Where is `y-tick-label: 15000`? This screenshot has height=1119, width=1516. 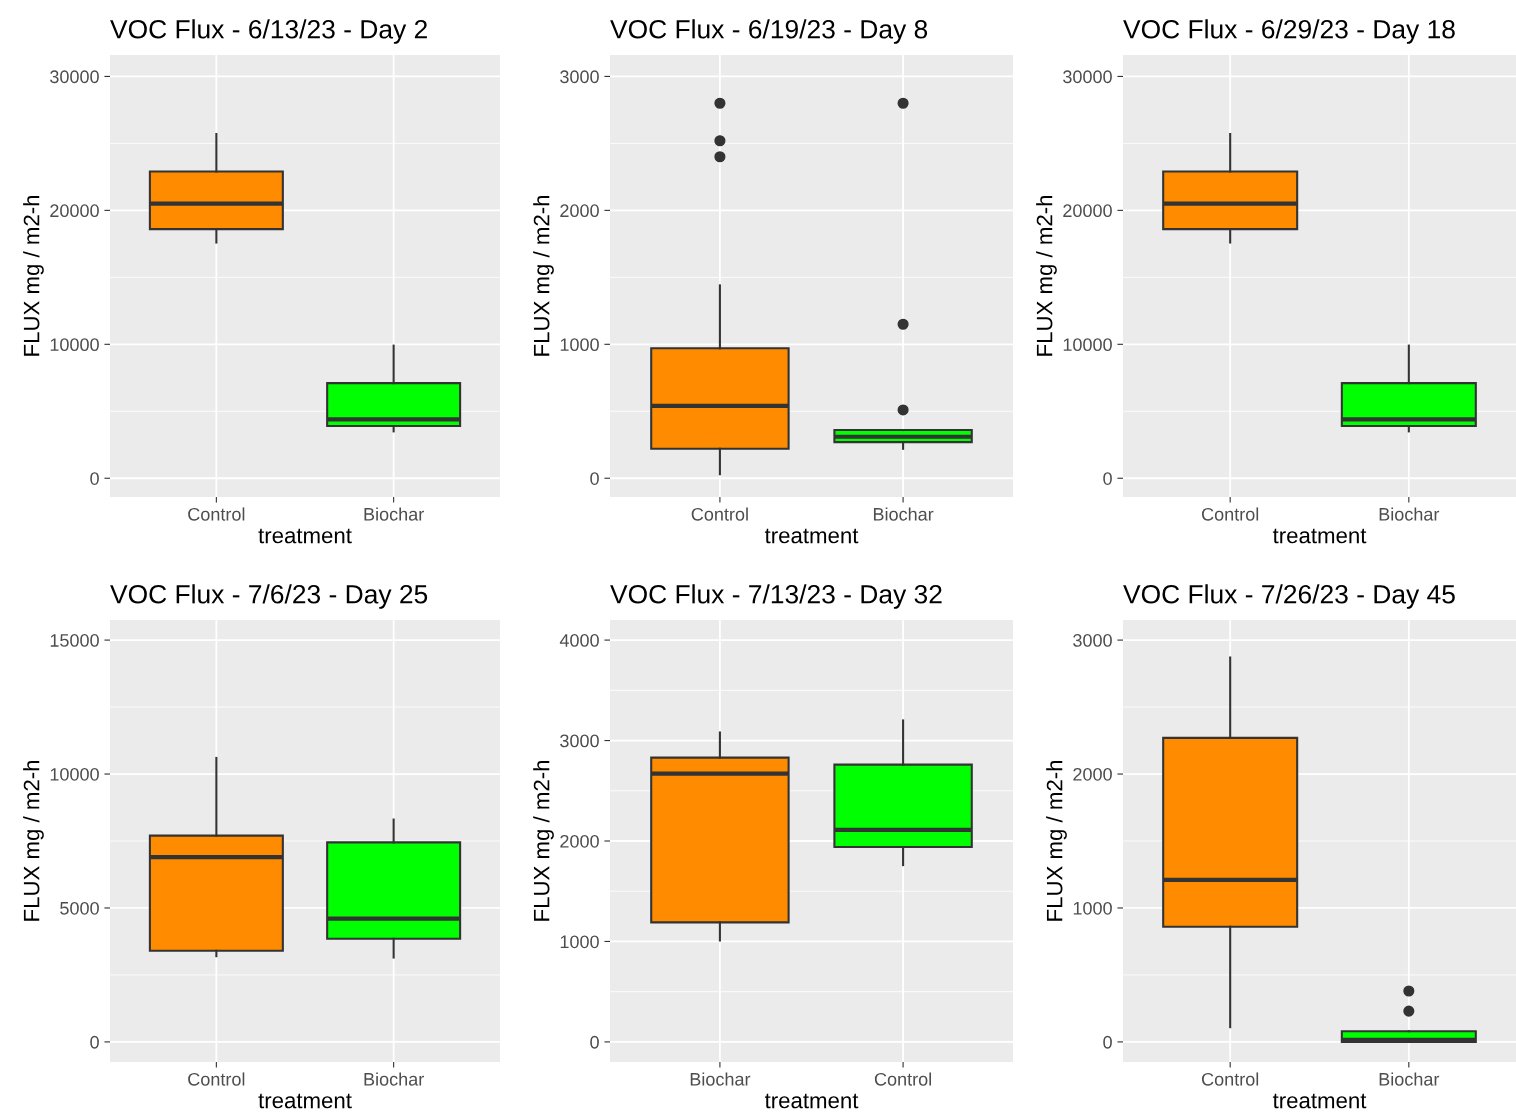
y-tick-label: 15000 is located at coordinates (74, 640).